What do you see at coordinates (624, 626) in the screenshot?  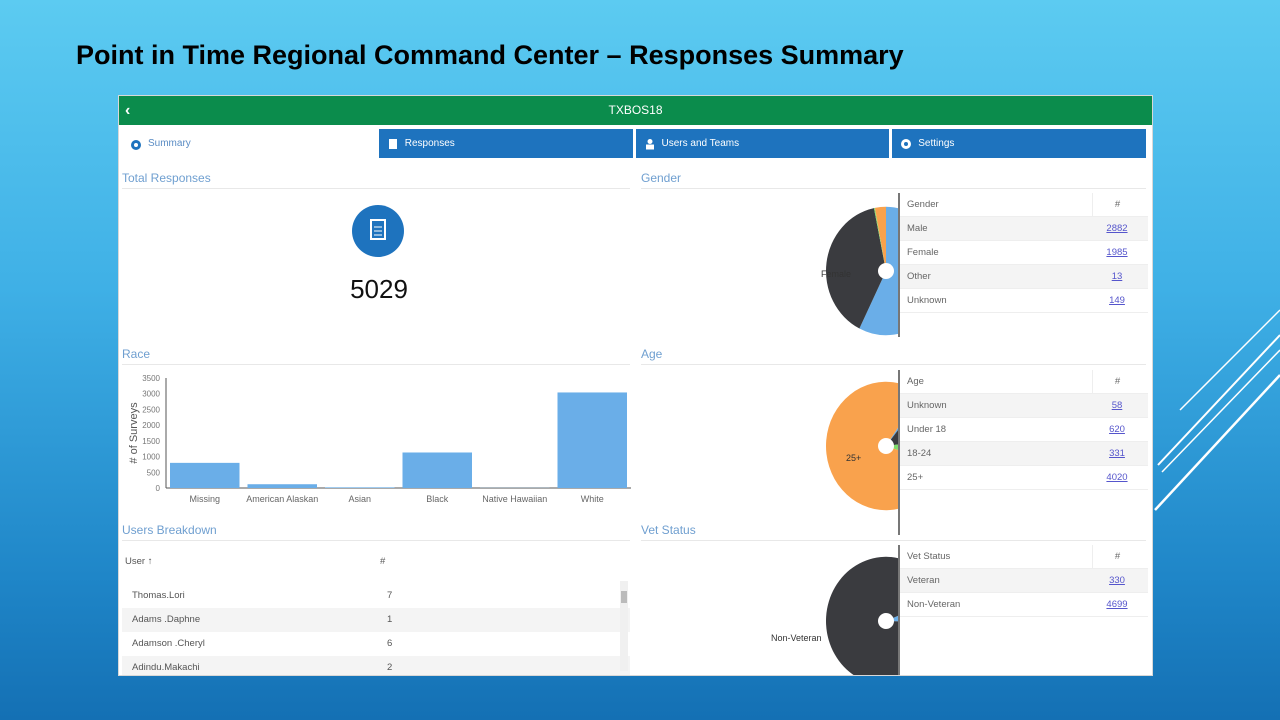 I see `users-scrollbar` at bounding box center [624, 626].